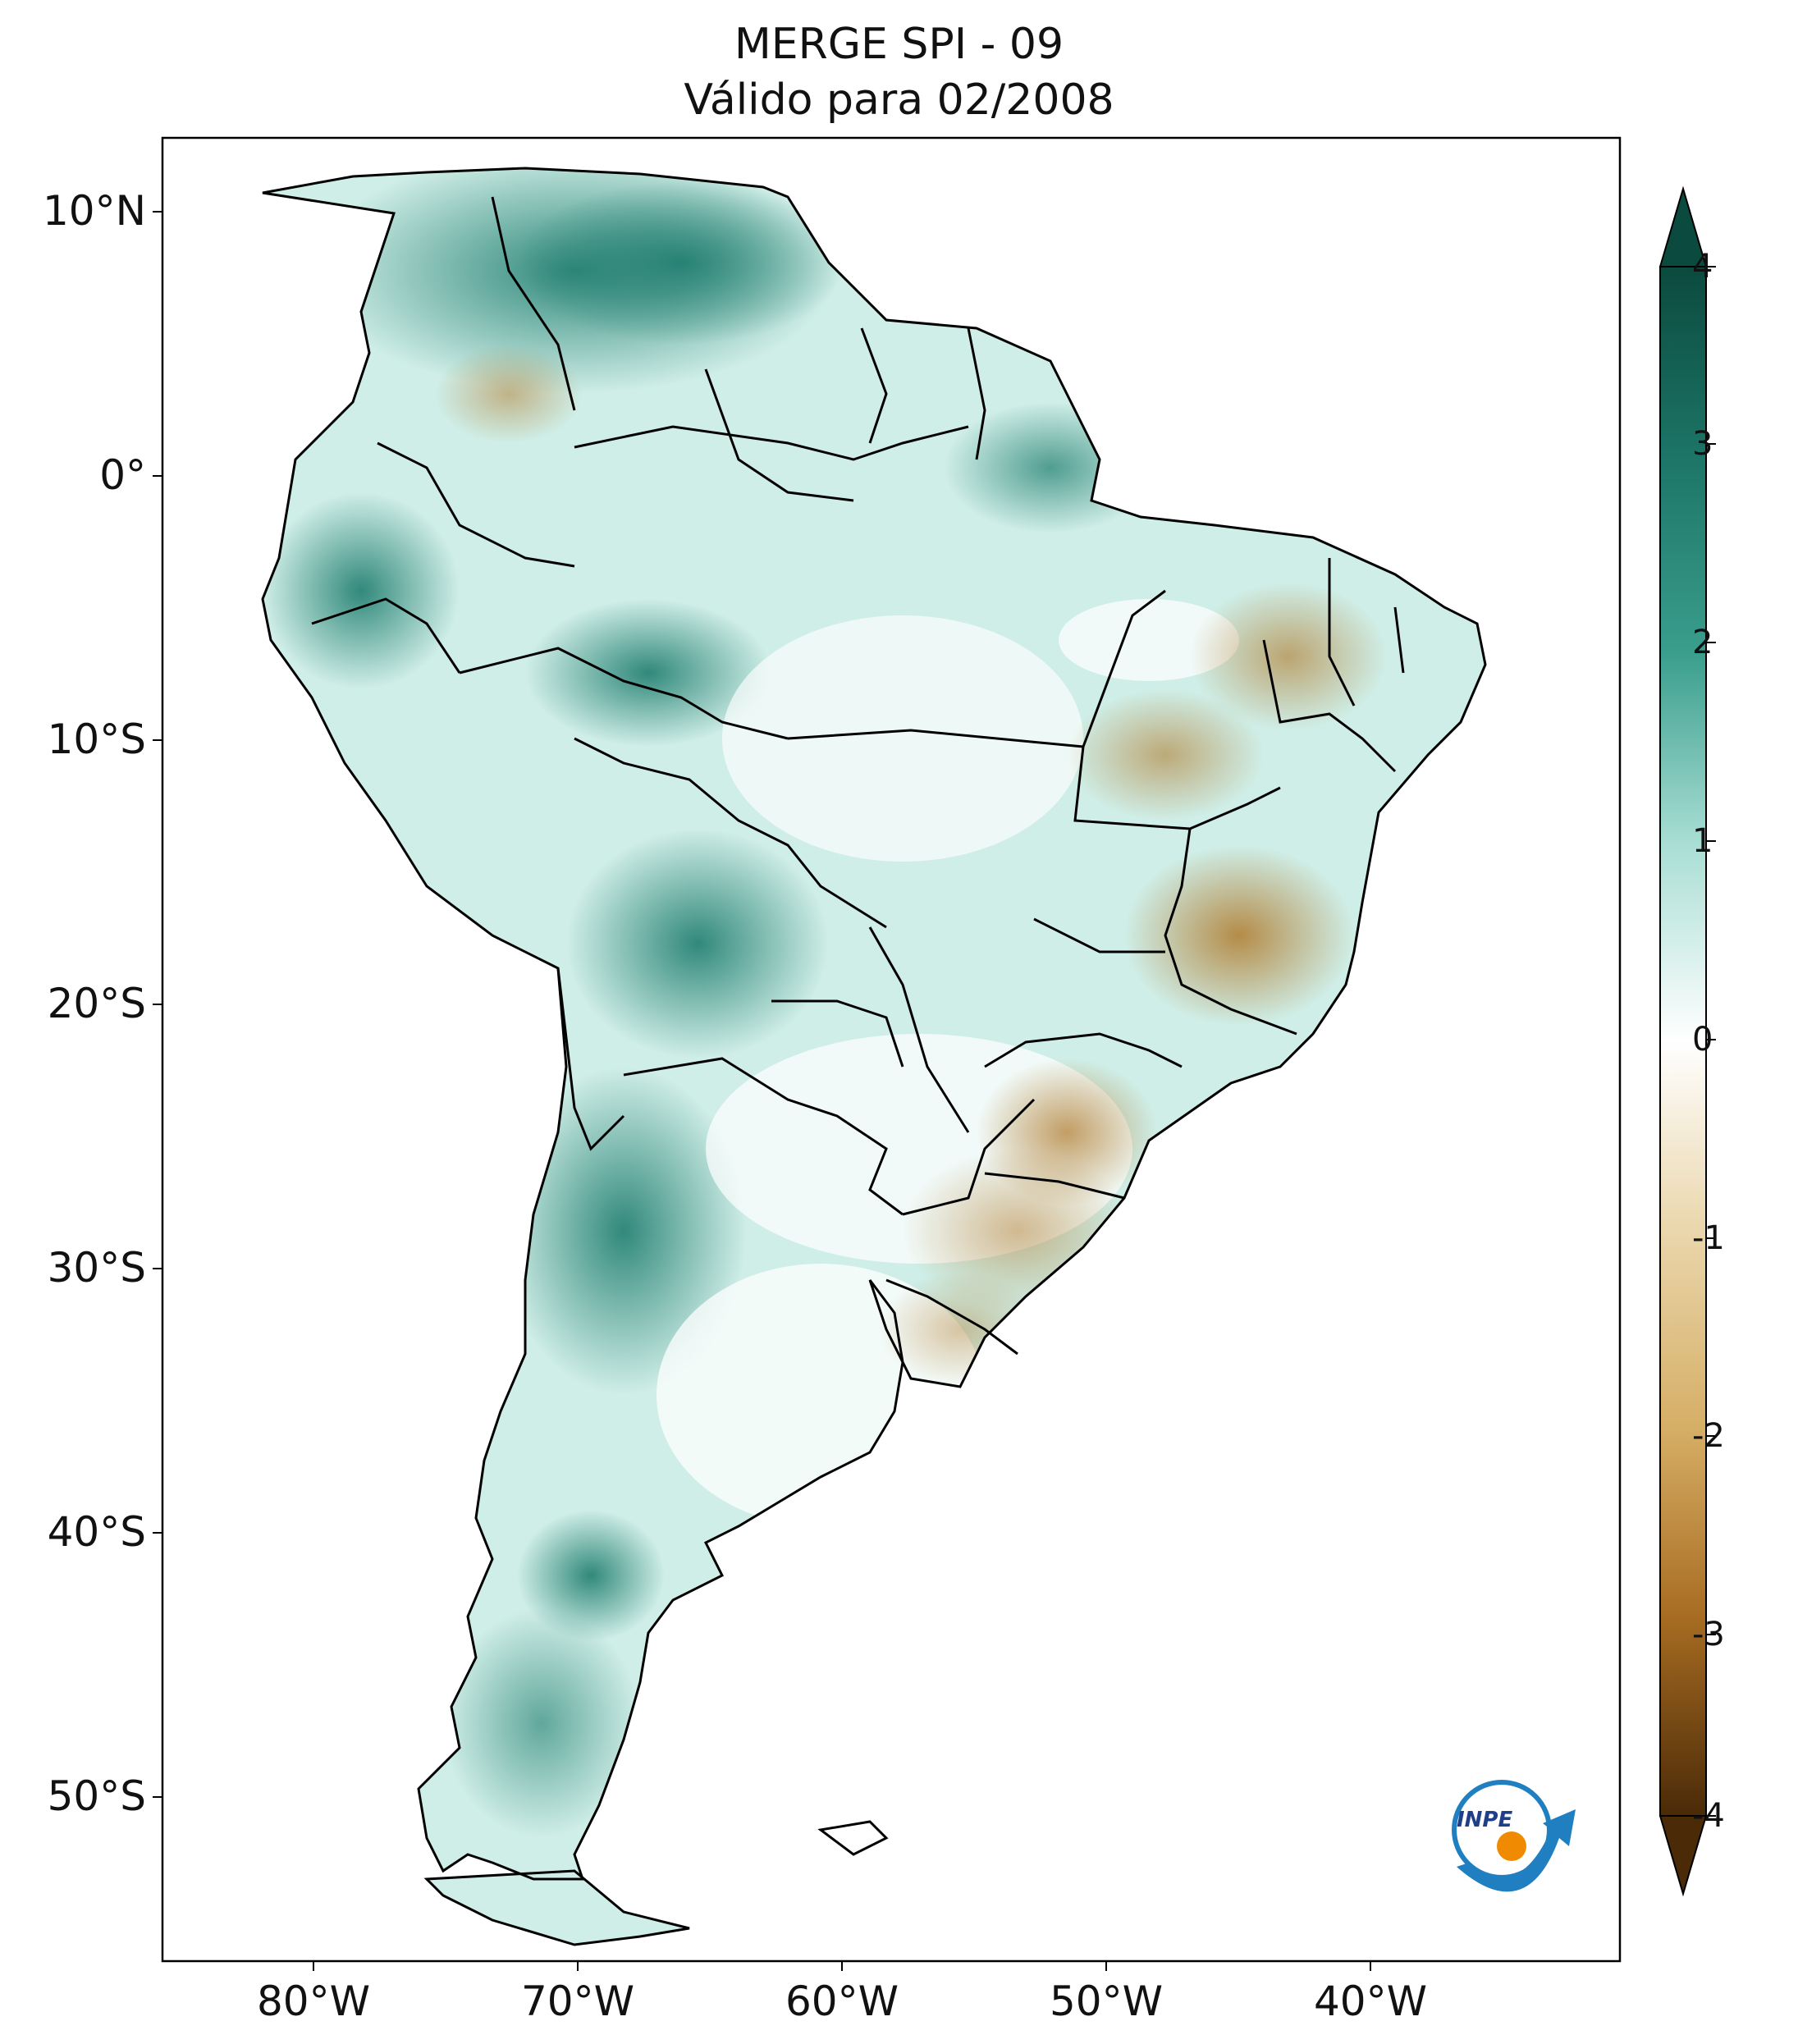 The image size is (1798, 2044). I want to click on colorbar-ticks, so click(1711, 1041).